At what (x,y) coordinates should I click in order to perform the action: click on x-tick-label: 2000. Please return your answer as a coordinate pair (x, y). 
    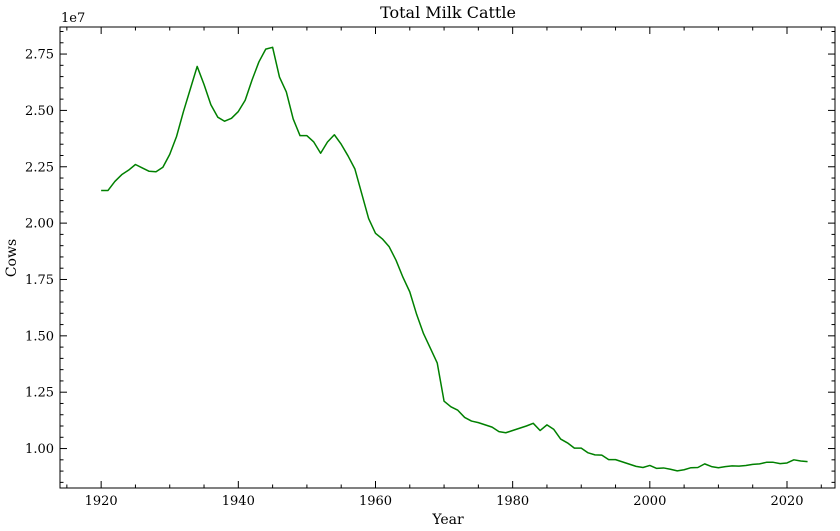
    Looking at the image, I should click on (649, 501).